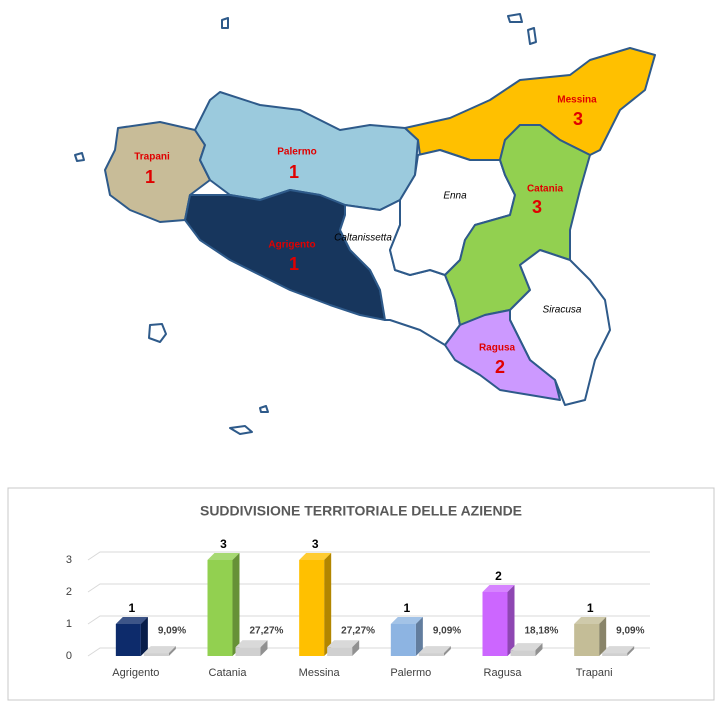  I want to click on x-tick-label: Palermo, so click(410, 673).